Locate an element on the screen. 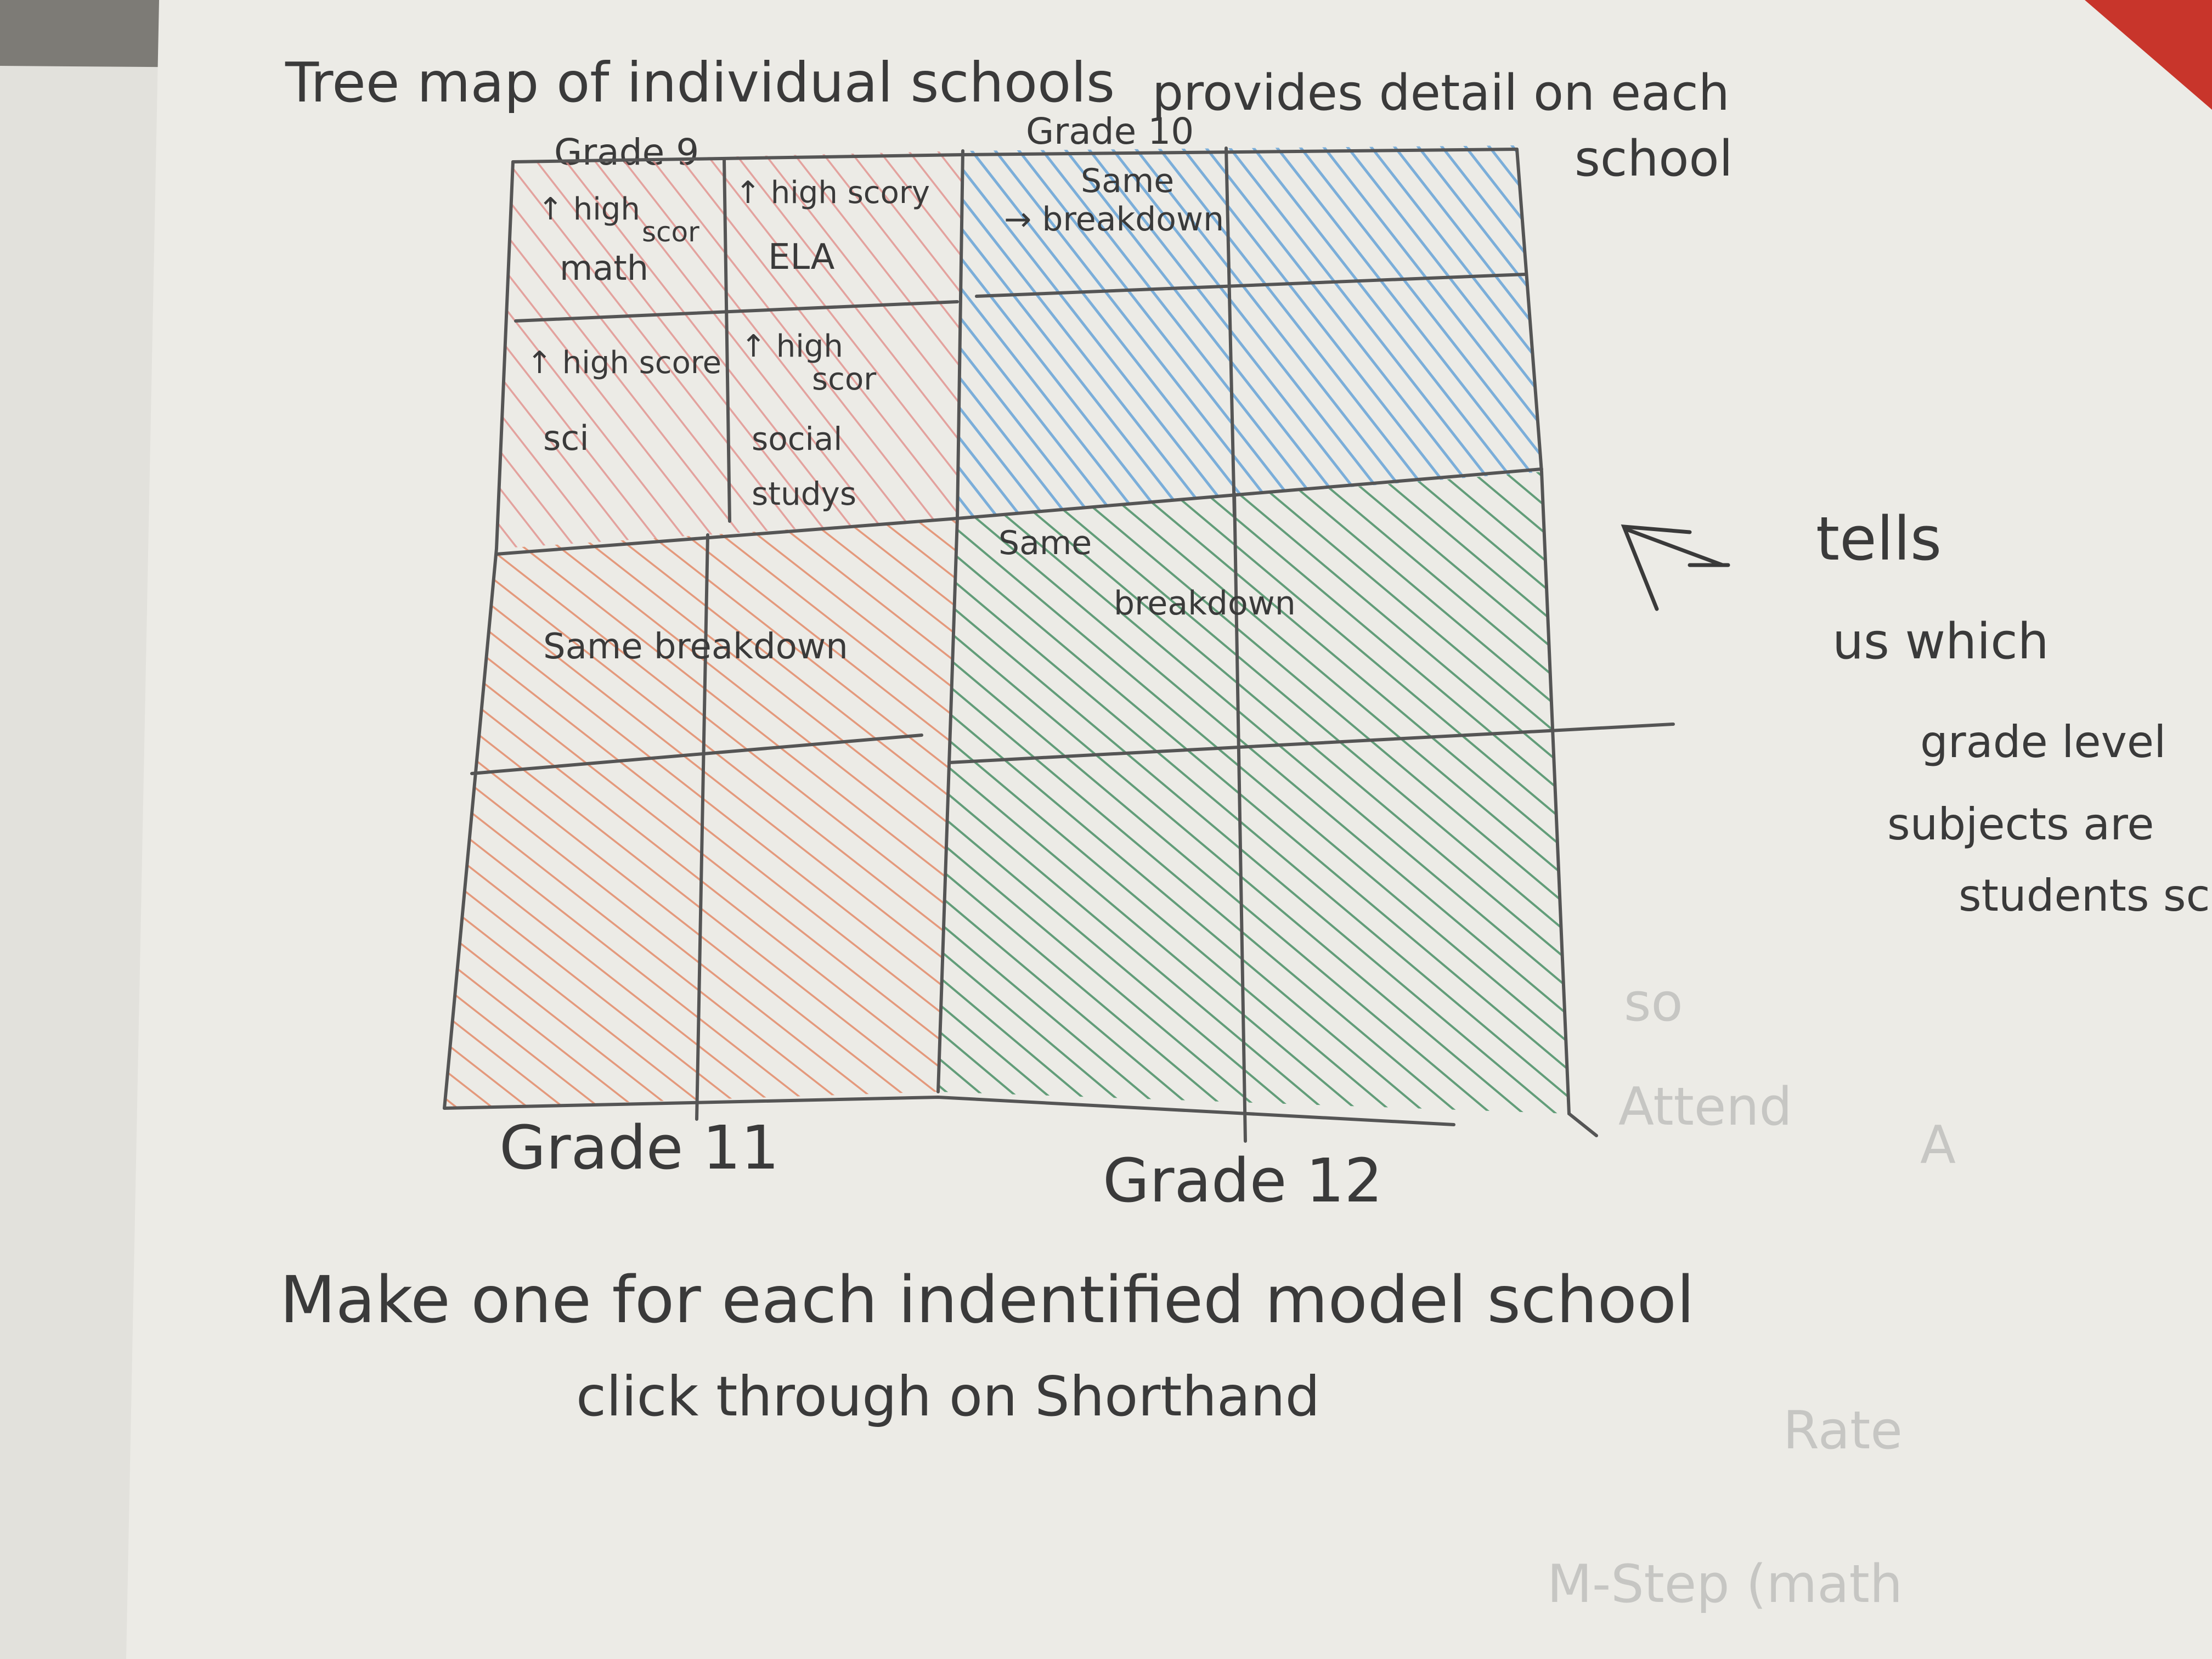 This screenshot has width=2212, height=1659. footer-line2: click through on Shorthand is located at coordinates (948, 1396).